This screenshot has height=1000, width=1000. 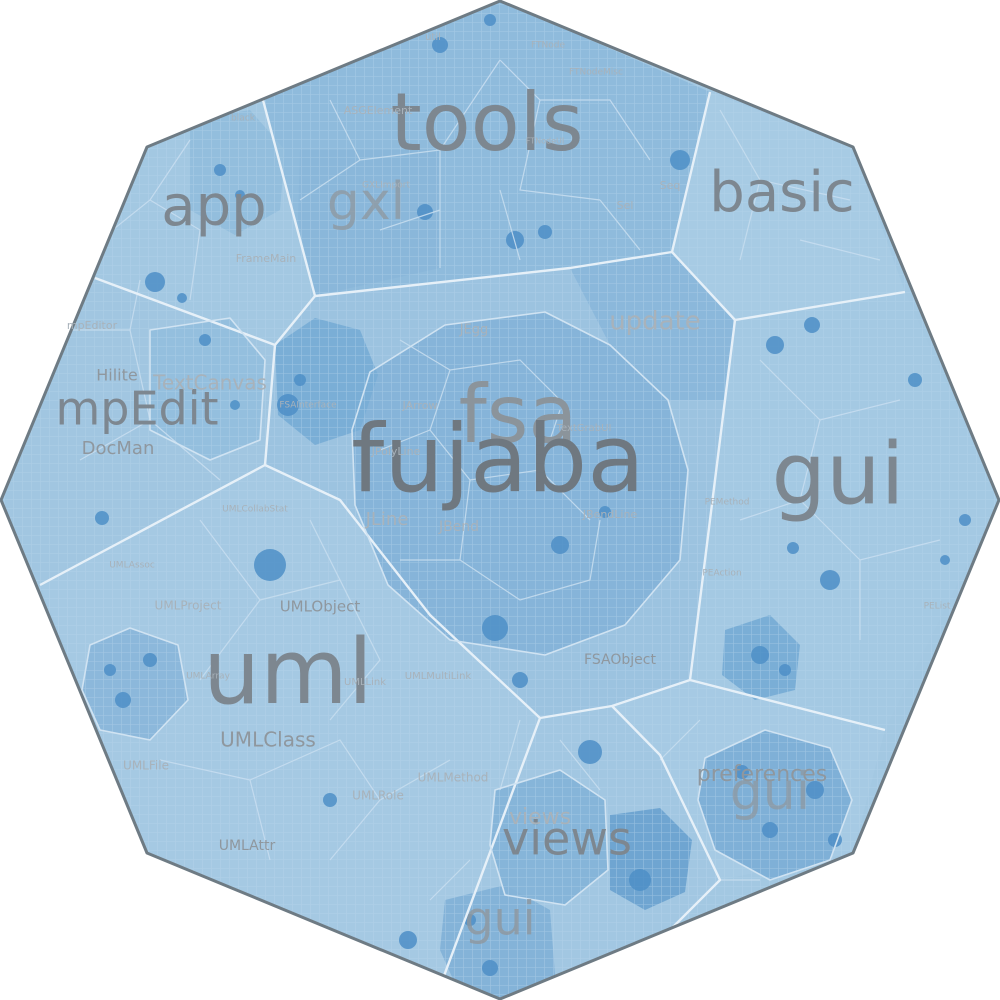 What do you see at coordinates (92, 325) in the screenshot?
I see `label-mpeditor: mpEditor` at bounding box center [92, 325].